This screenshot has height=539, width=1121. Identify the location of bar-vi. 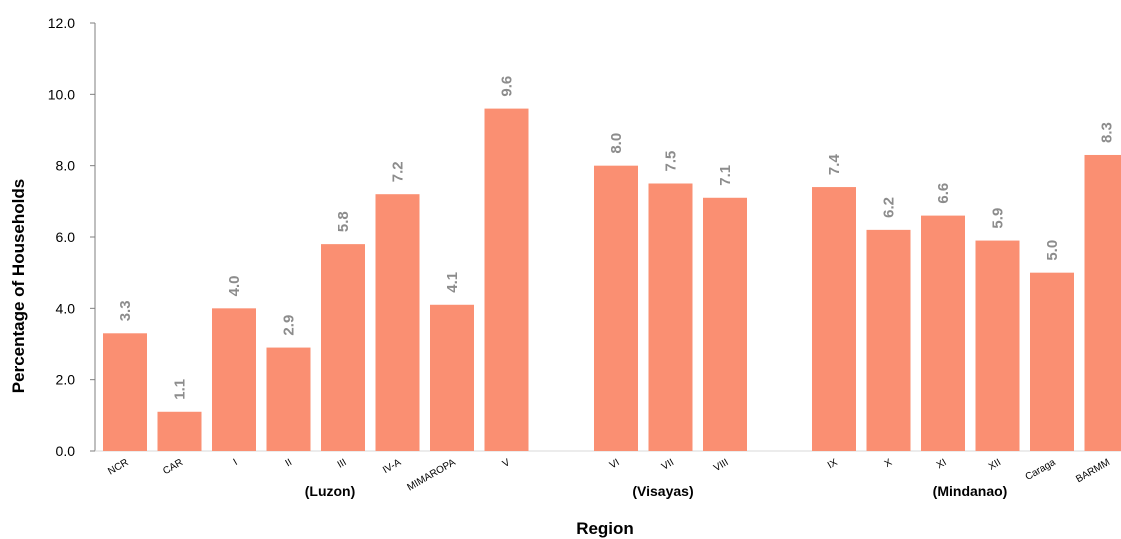
(616, 308).